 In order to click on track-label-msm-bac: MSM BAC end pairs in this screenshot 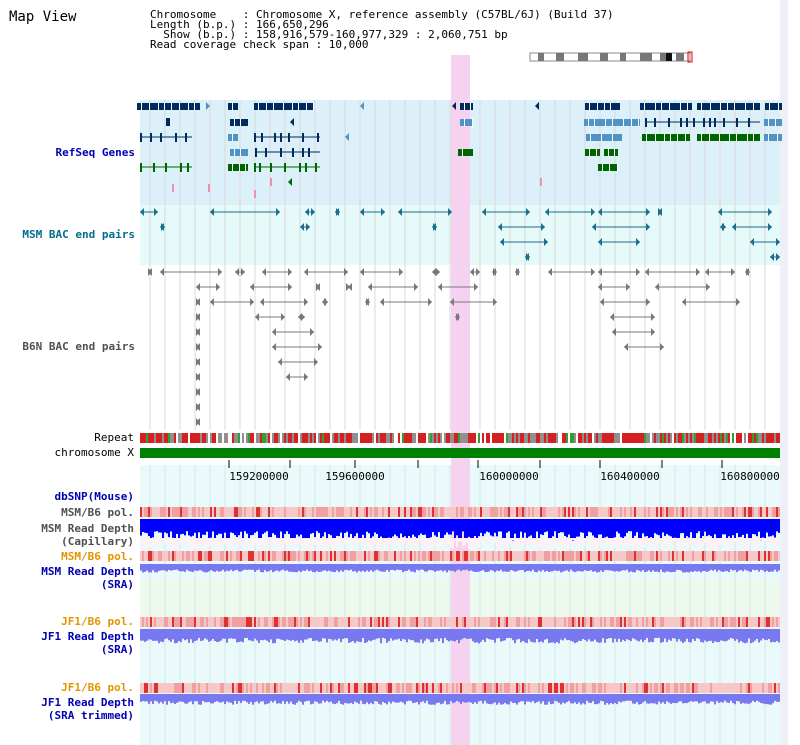, I will do `click(78, 234)`.